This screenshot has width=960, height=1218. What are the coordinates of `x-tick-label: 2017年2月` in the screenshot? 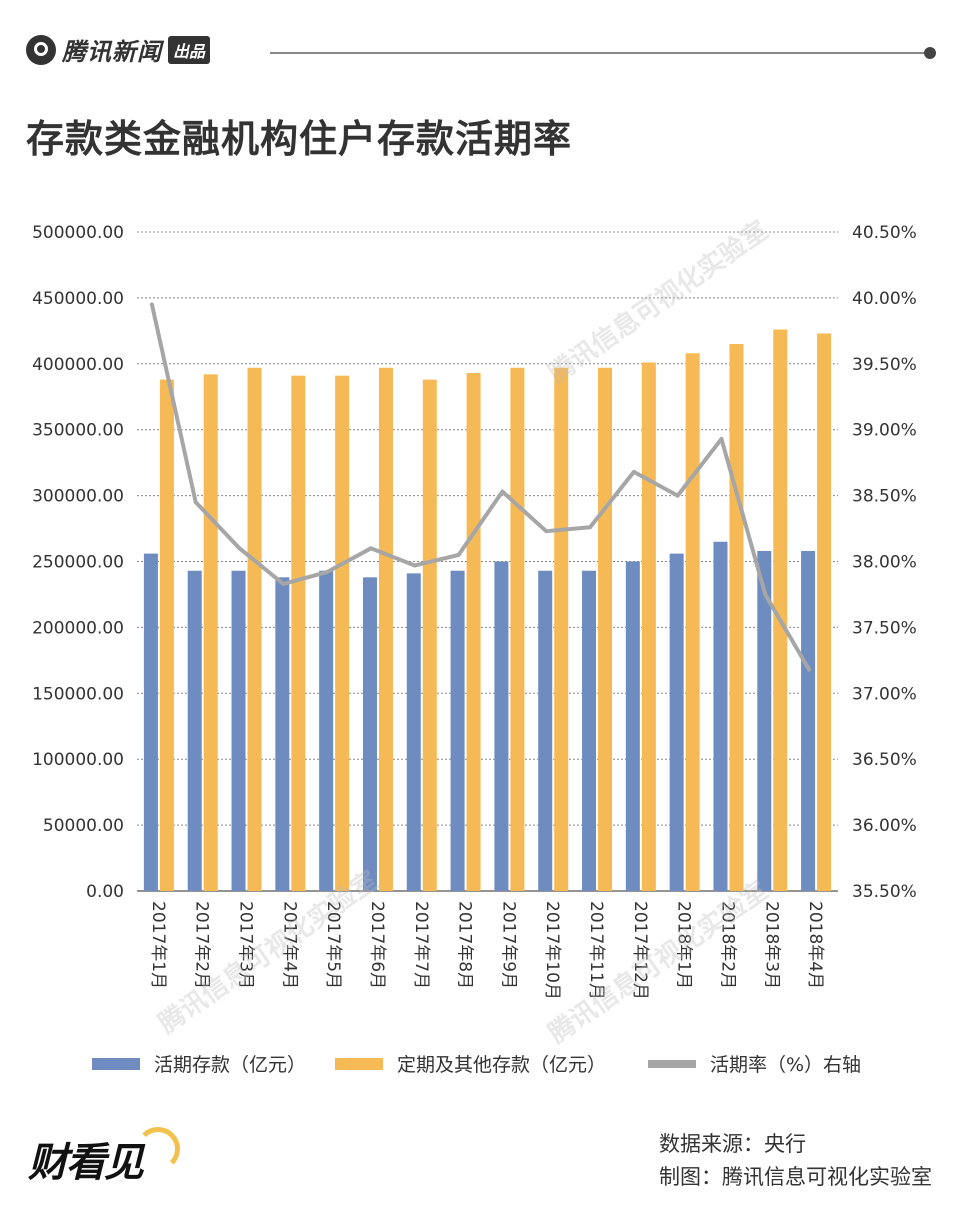 It's located at (202, 945).